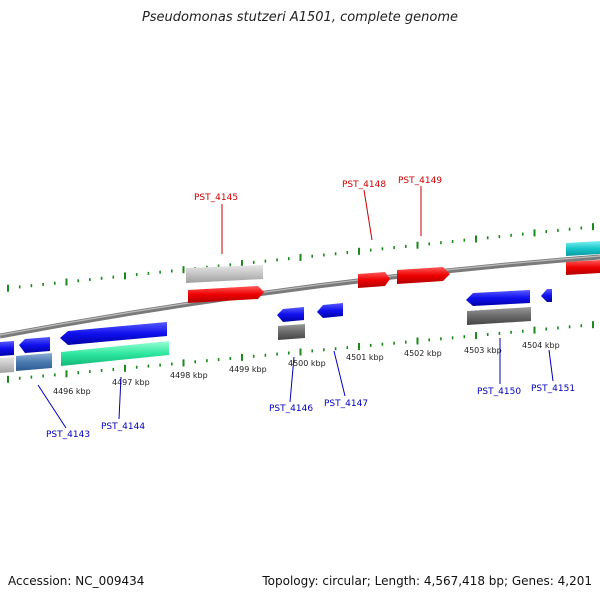  Describe the element at coordinates (423, 353) in the screenshot. I see `tick-label: 4502 kbp` at that location.